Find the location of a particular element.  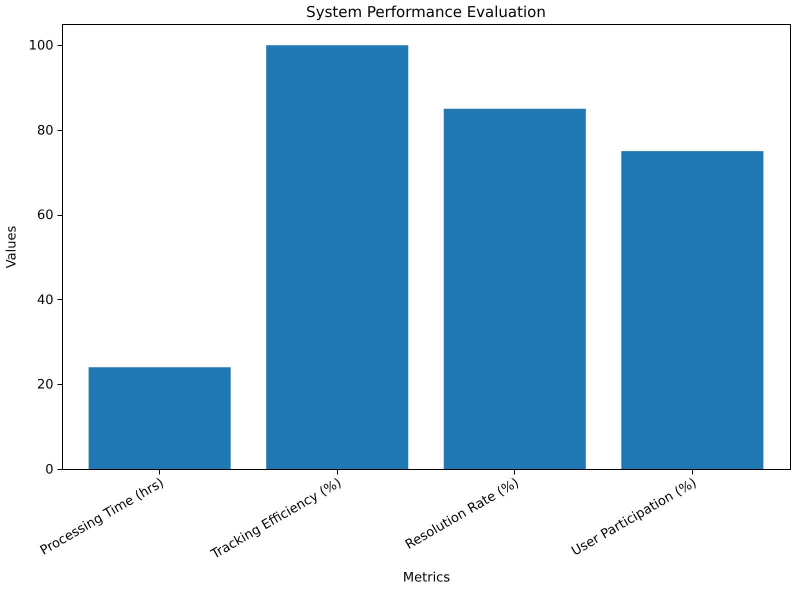

y-tick-label: 100 is located at coordinates (41, 46).